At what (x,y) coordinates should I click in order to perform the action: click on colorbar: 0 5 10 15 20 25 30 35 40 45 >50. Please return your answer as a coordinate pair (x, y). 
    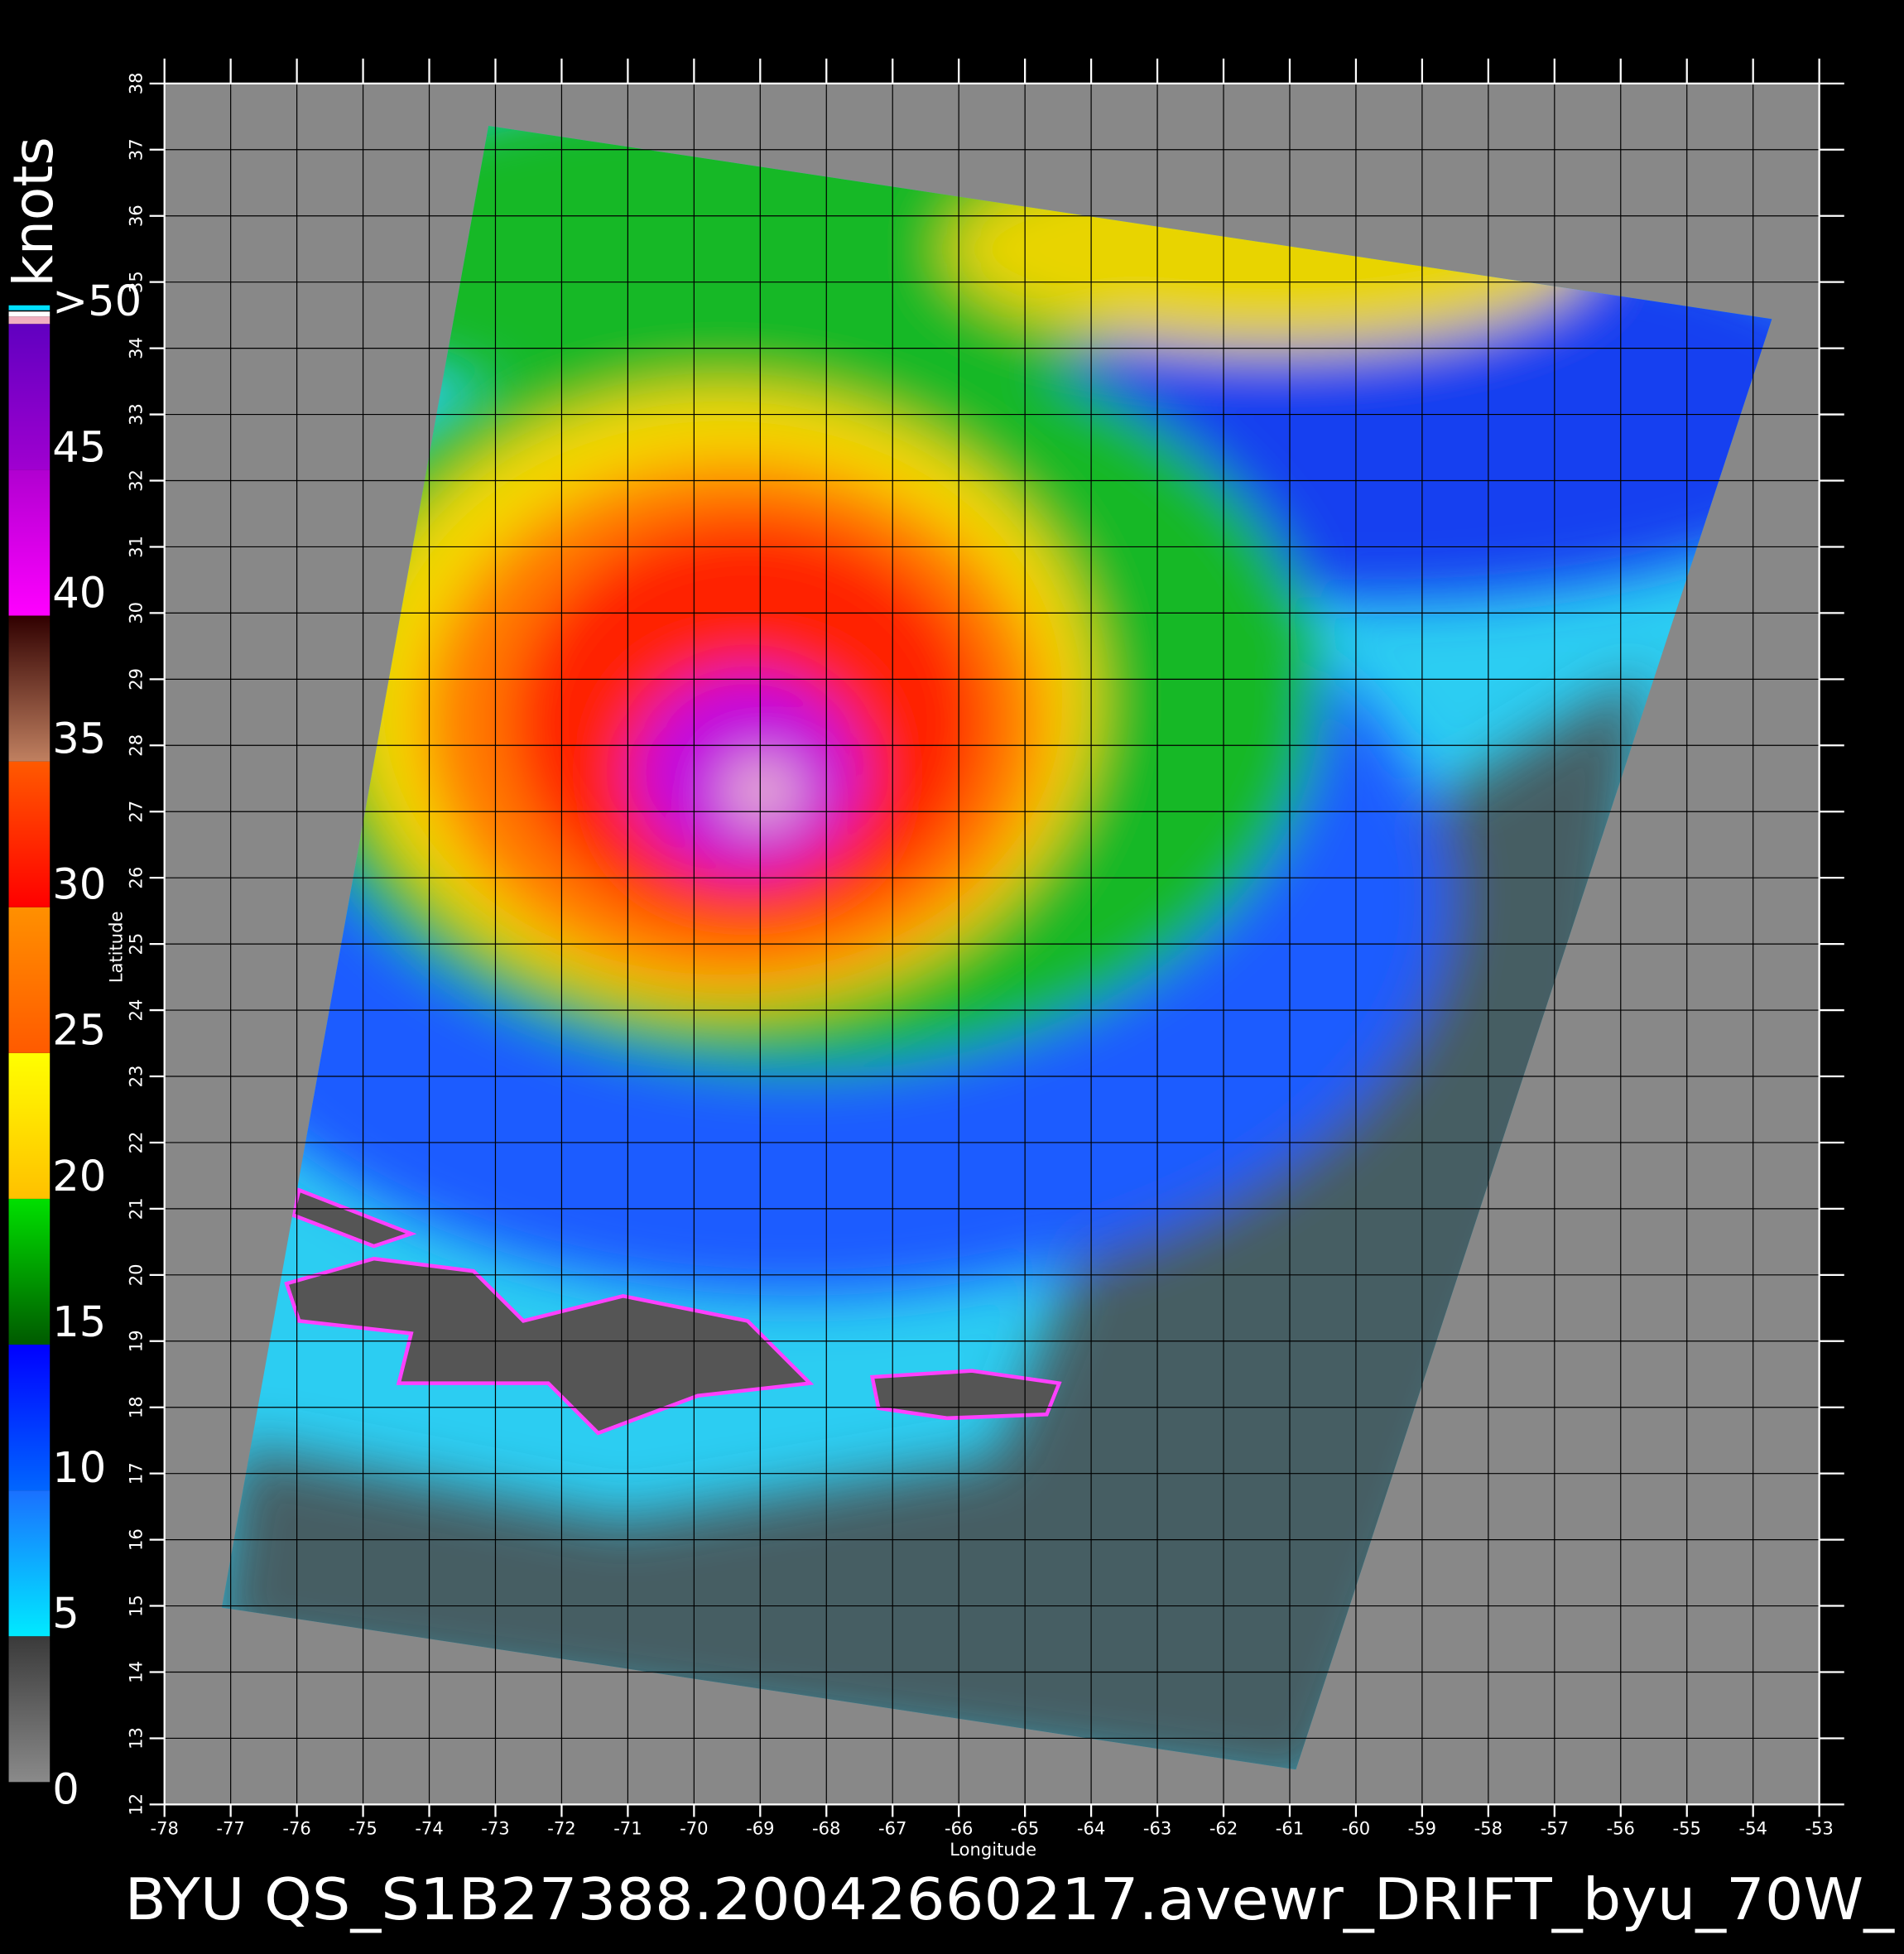
    Looking at the image, I should click on (75, 1045).